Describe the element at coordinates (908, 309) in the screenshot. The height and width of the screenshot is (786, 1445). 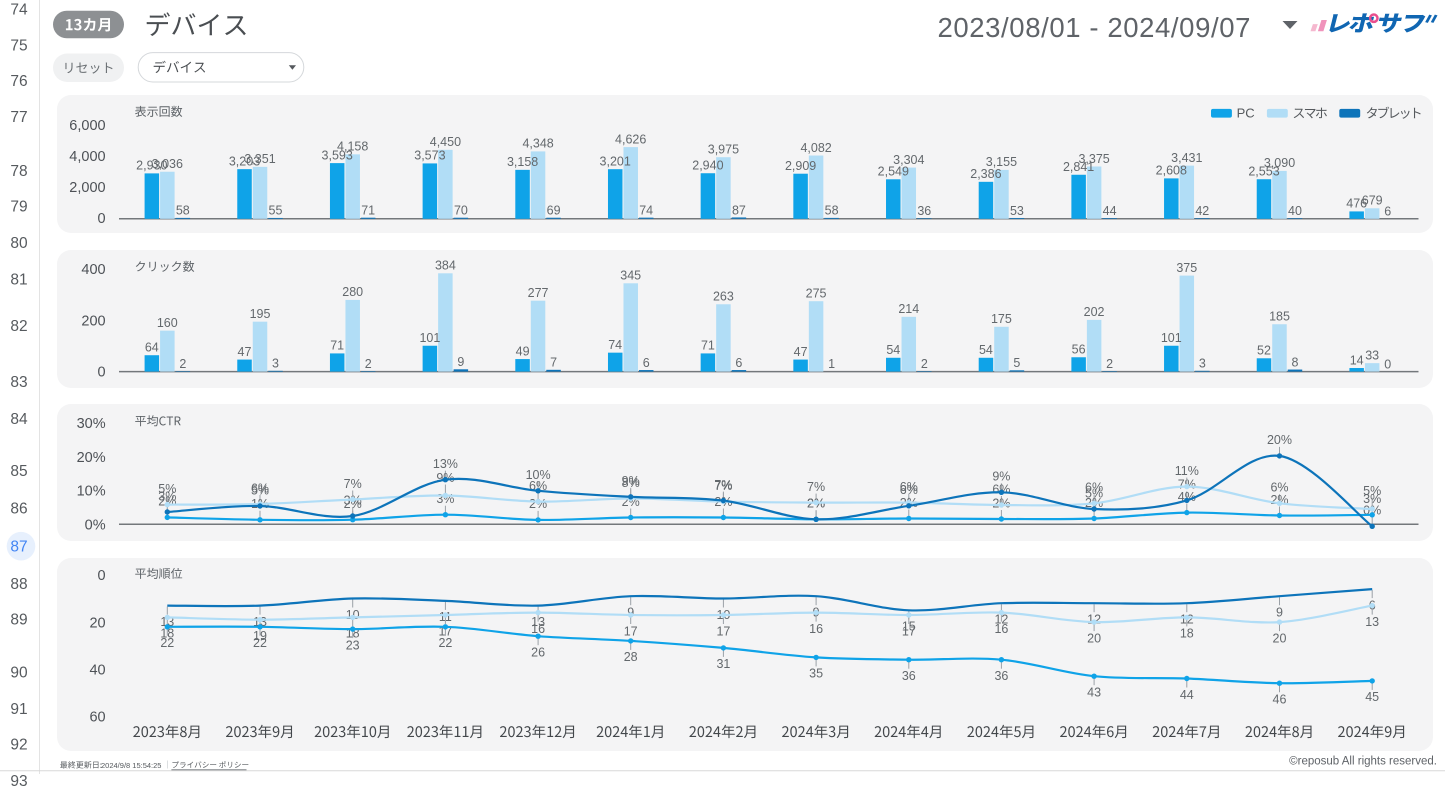
I see `svg-text: 214` at that location.